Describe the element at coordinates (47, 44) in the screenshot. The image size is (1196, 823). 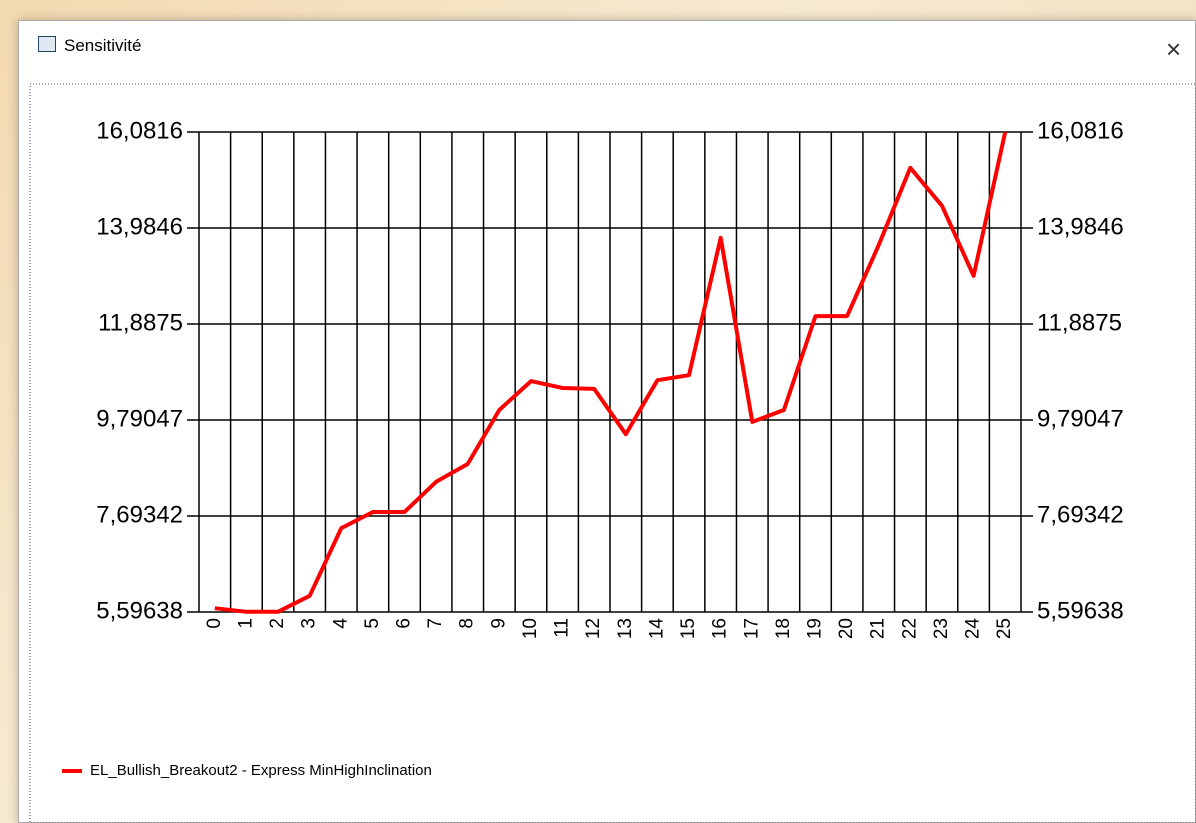
I see `window-icon` at that location.